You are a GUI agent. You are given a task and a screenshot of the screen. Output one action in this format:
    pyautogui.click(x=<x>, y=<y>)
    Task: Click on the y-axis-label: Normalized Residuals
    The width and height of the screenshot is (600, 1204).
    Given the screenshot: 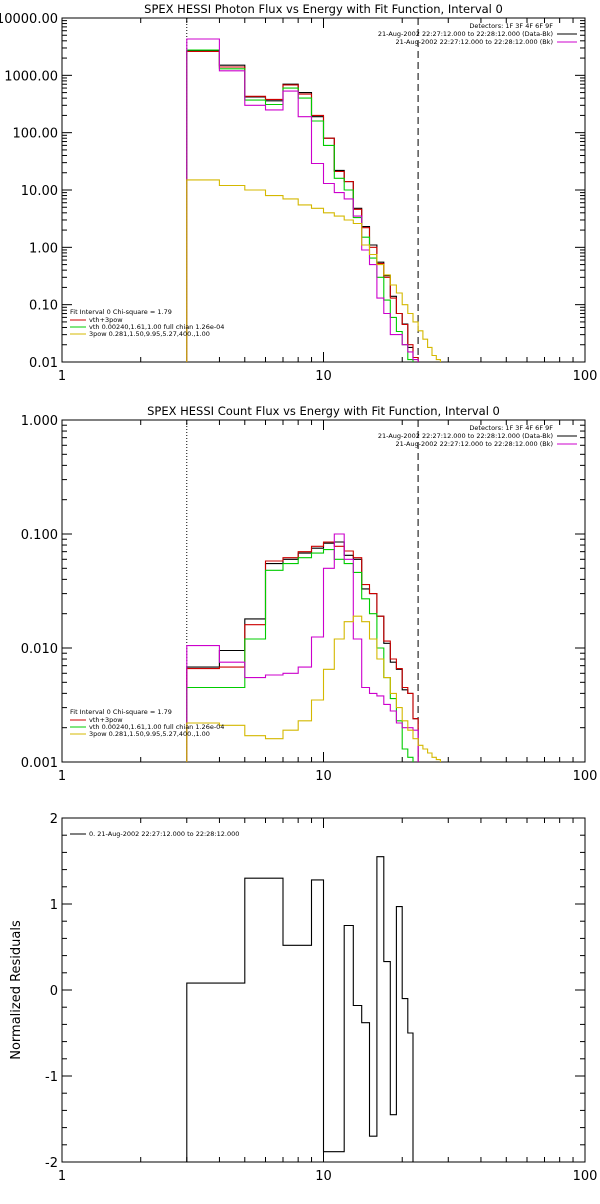 What is the action you would take?
    pyautogui.click(x=16, y=990)
    